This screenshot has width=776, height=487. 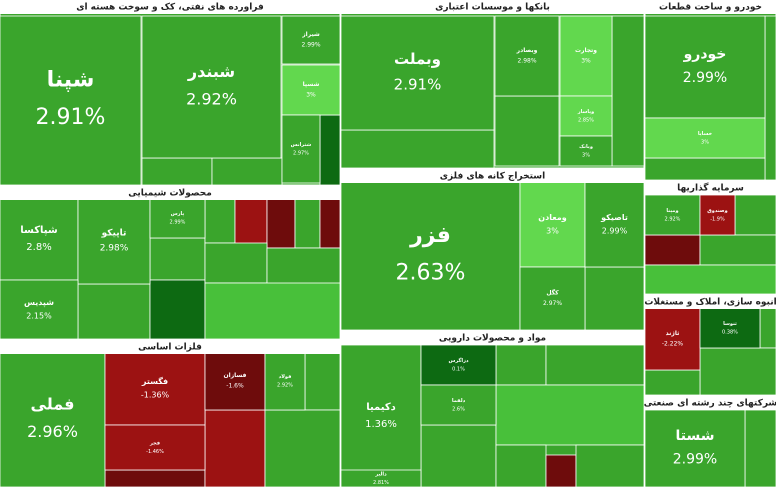 What do you see at coordinates (458, 370) in the screenshot?
I see `tile-change: 0.1%` at bounding box center [458, 370].